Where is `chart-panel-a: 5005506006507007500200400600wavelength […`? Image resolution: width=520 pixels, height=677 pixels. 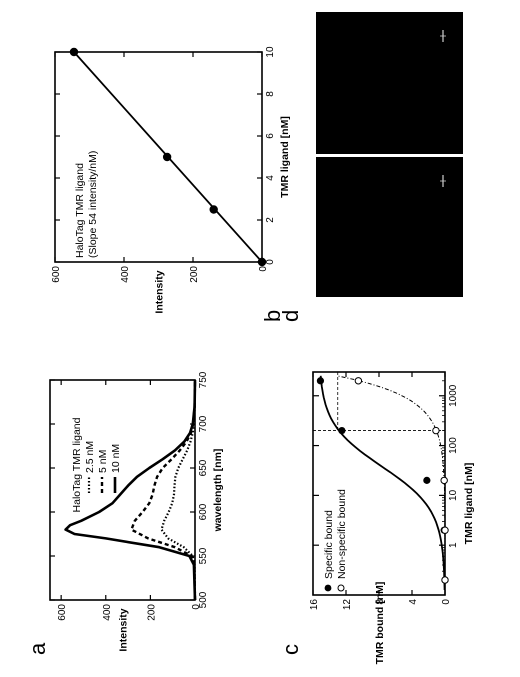 chart-panel-a: 5005506006507007500200400600wavelength [… is located at coordinates (137, 511).